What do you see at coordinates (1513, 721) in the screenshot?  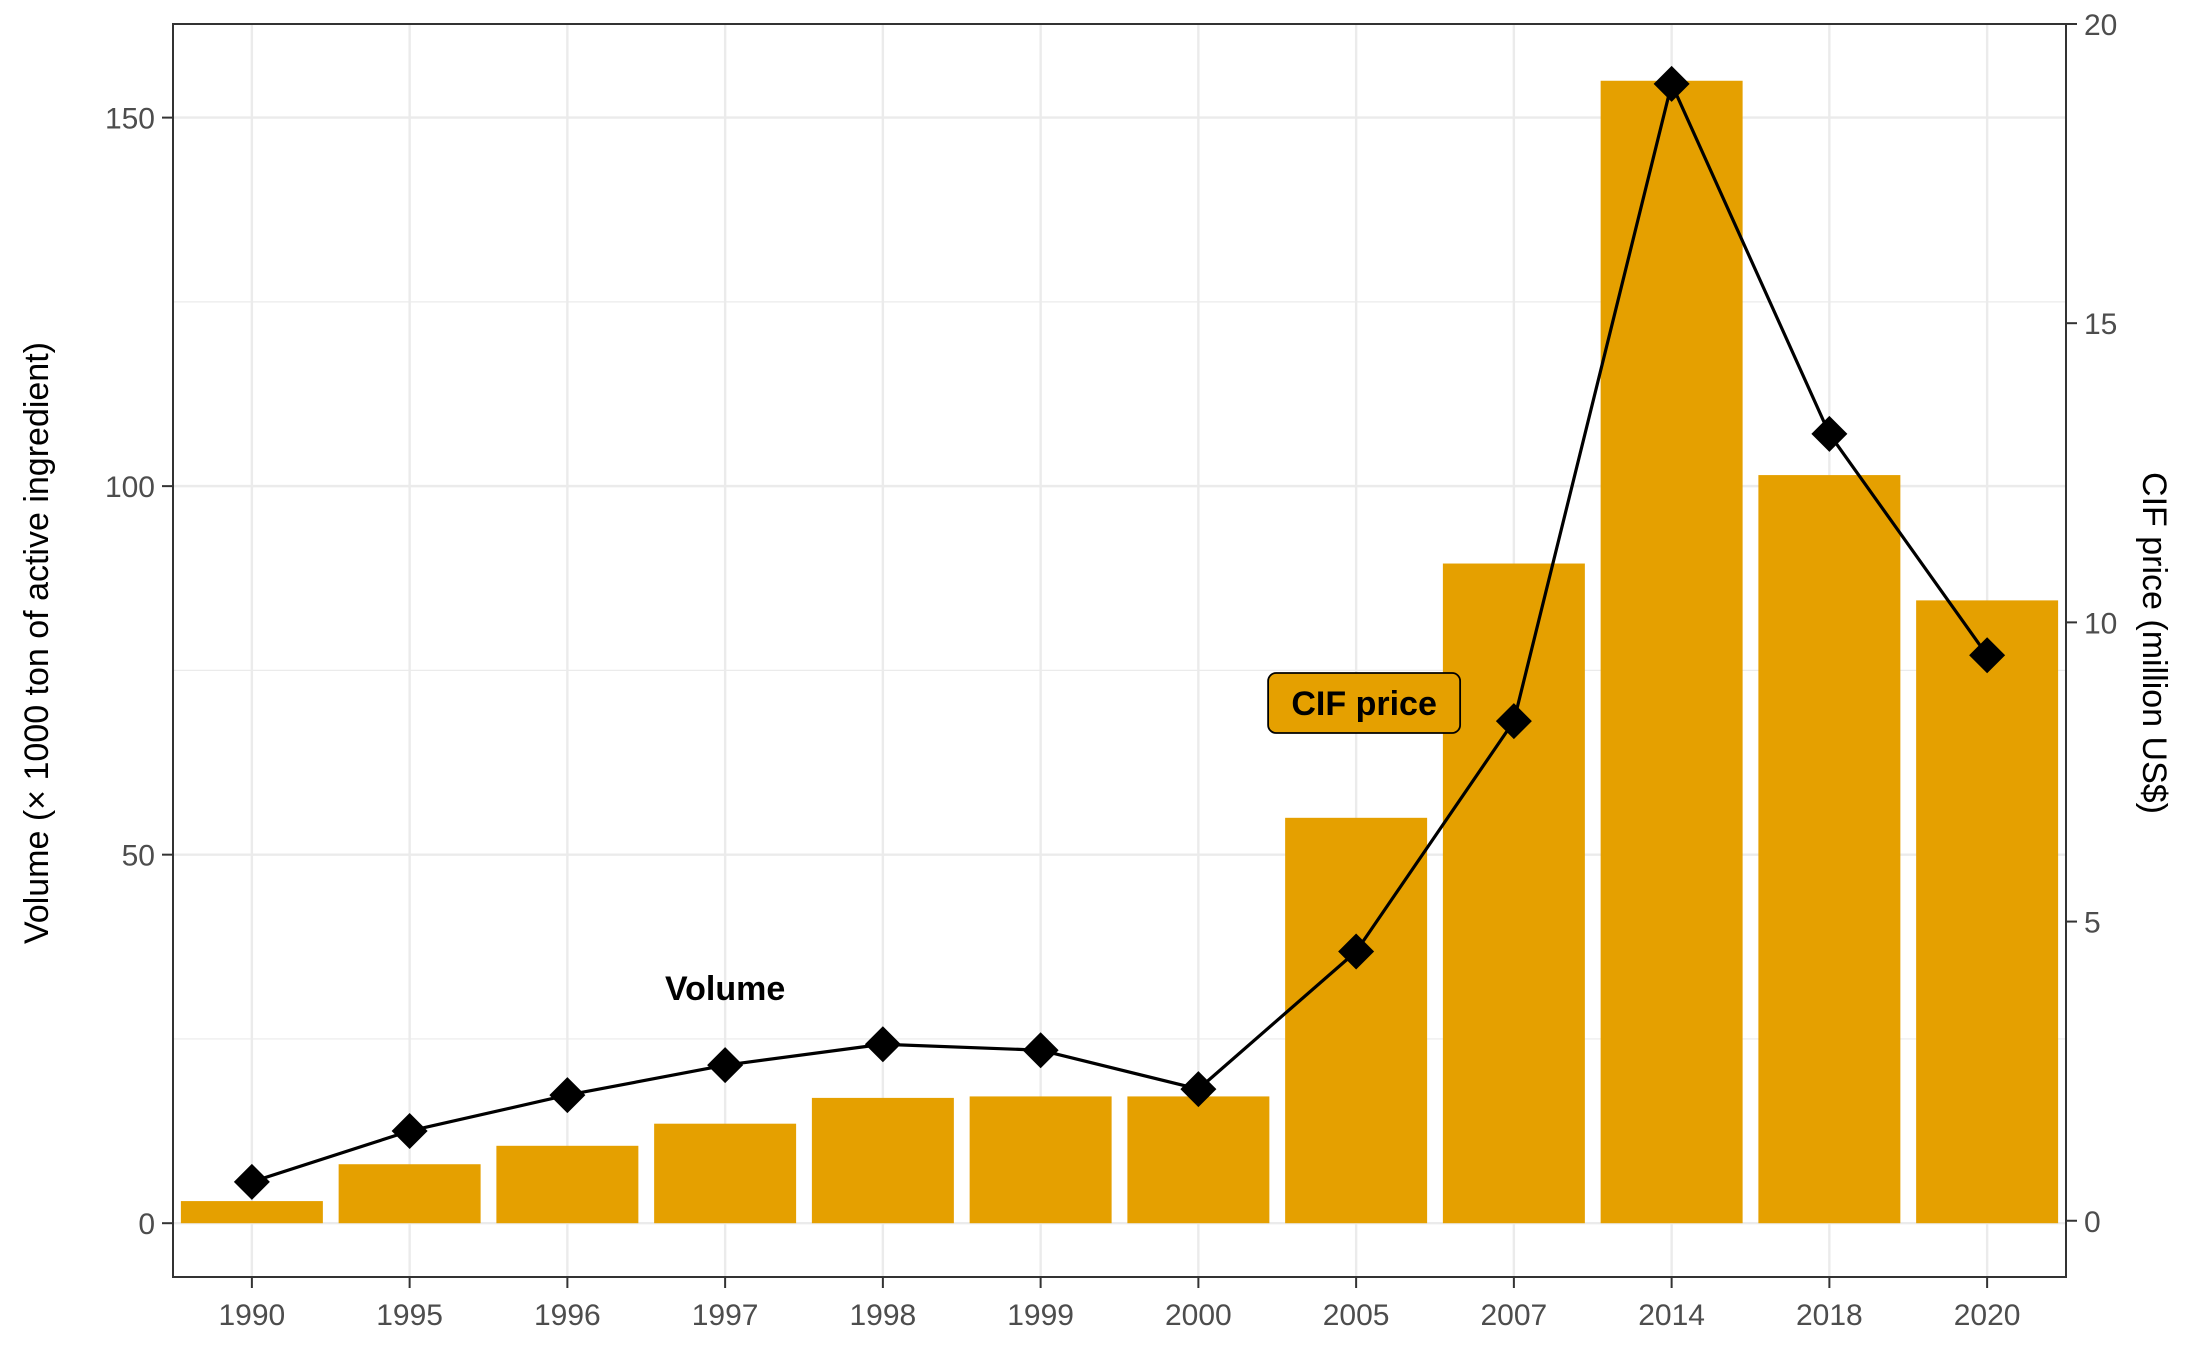 I see `price-marker-2007` at bounding box center [1513, 721].